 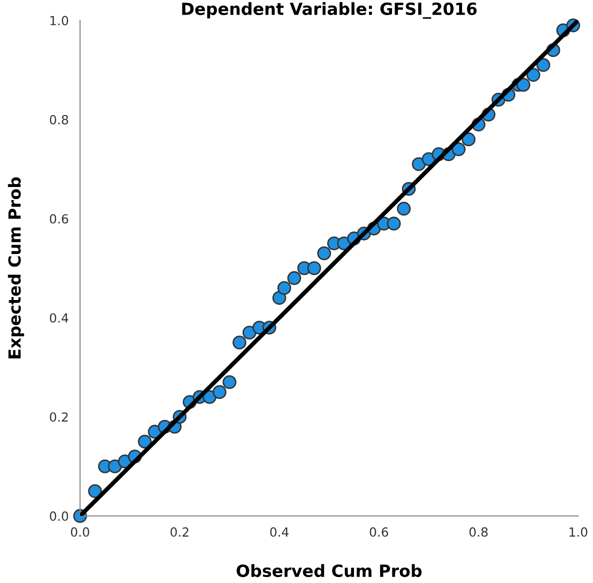 What do you see at coordinates (59, 21) in the screenshot?
I see `y-tick-label: 1.0` at bounding box center [59, 21].